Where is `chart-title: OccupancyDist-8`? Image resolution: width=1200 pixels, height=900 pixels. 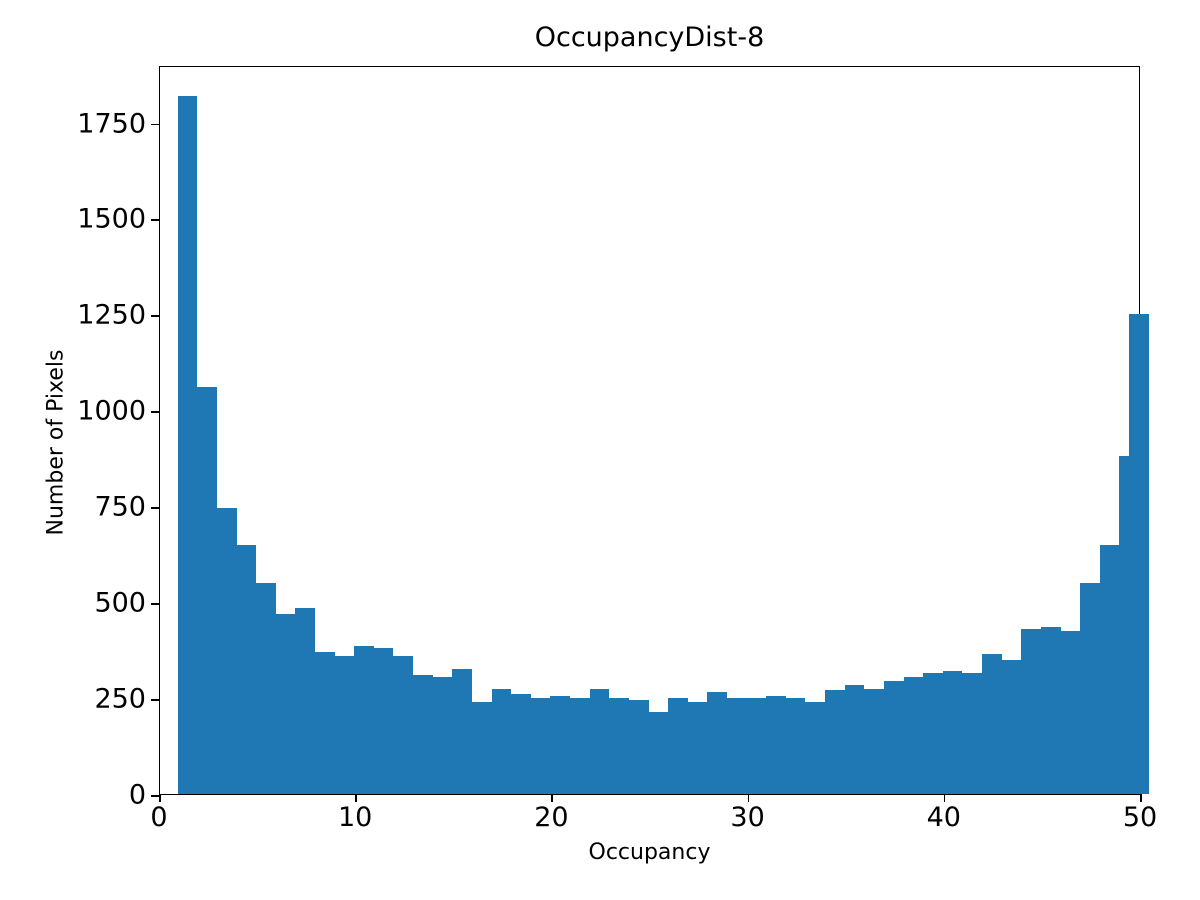
chart-title: OccupancyDist-8 is located at coordinates (649, 37).